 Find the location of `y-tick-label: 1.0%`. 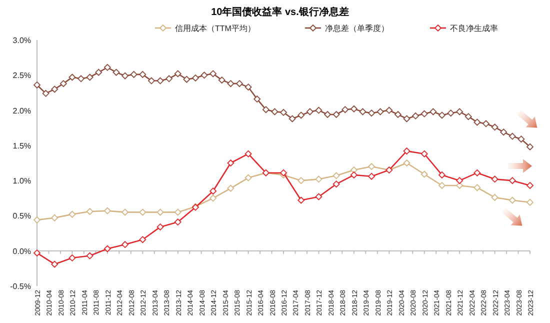

y-tick-label: 1.0% is located at coordinates (21, 181).